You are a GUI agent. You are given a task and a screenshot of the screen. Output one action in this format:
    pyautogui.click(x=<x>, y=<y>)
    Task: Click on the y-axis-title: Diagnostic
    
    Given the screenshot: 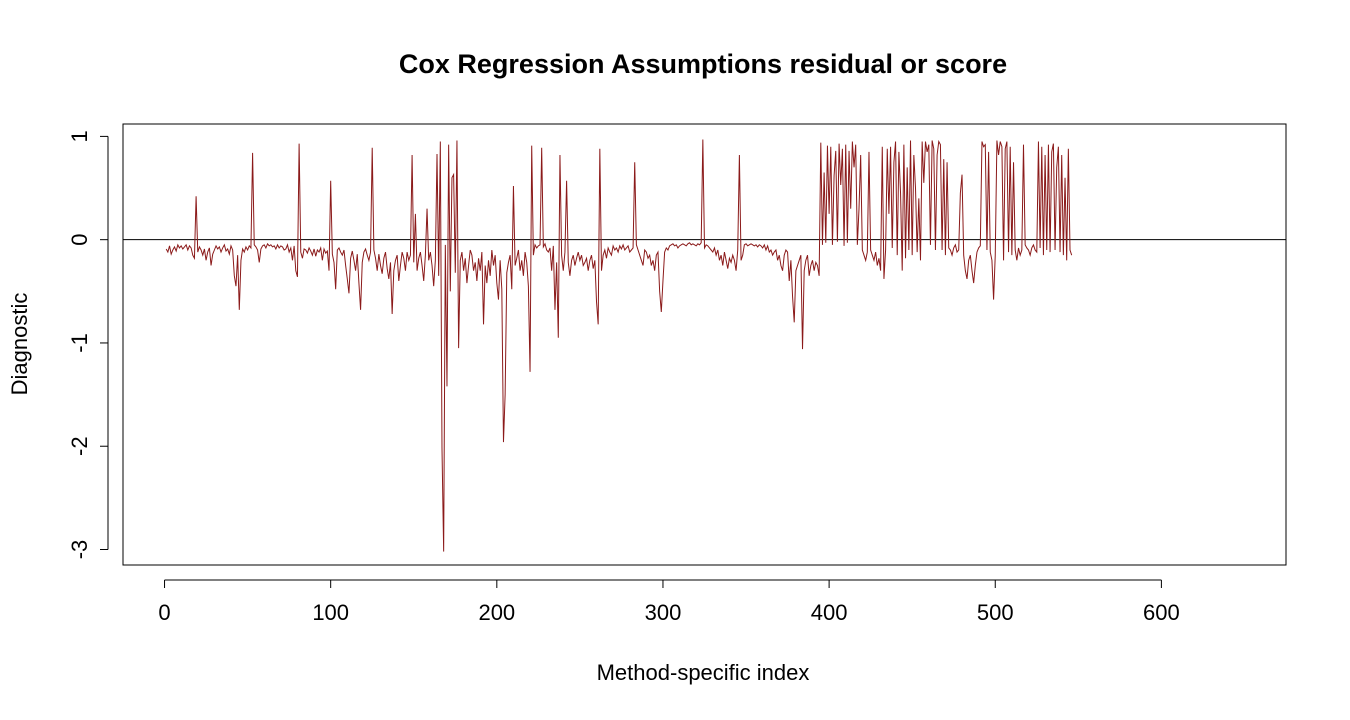 What is the action you would take?
    pyautogui.click(x=19, y=344)
    